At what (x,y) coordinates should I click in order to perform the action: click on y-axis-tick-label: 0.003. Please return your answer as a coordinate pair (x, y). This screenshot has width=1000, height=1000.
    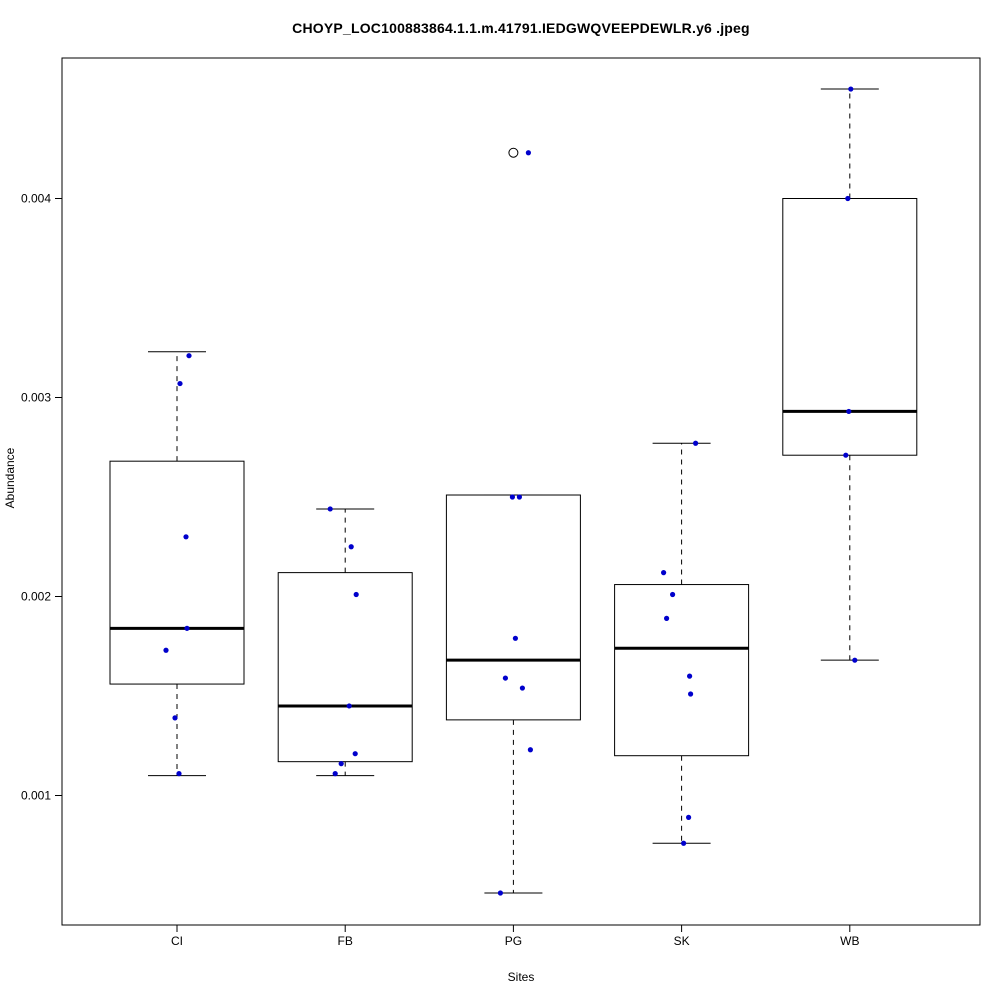
    Looking at the image, I should click on (36, 398).